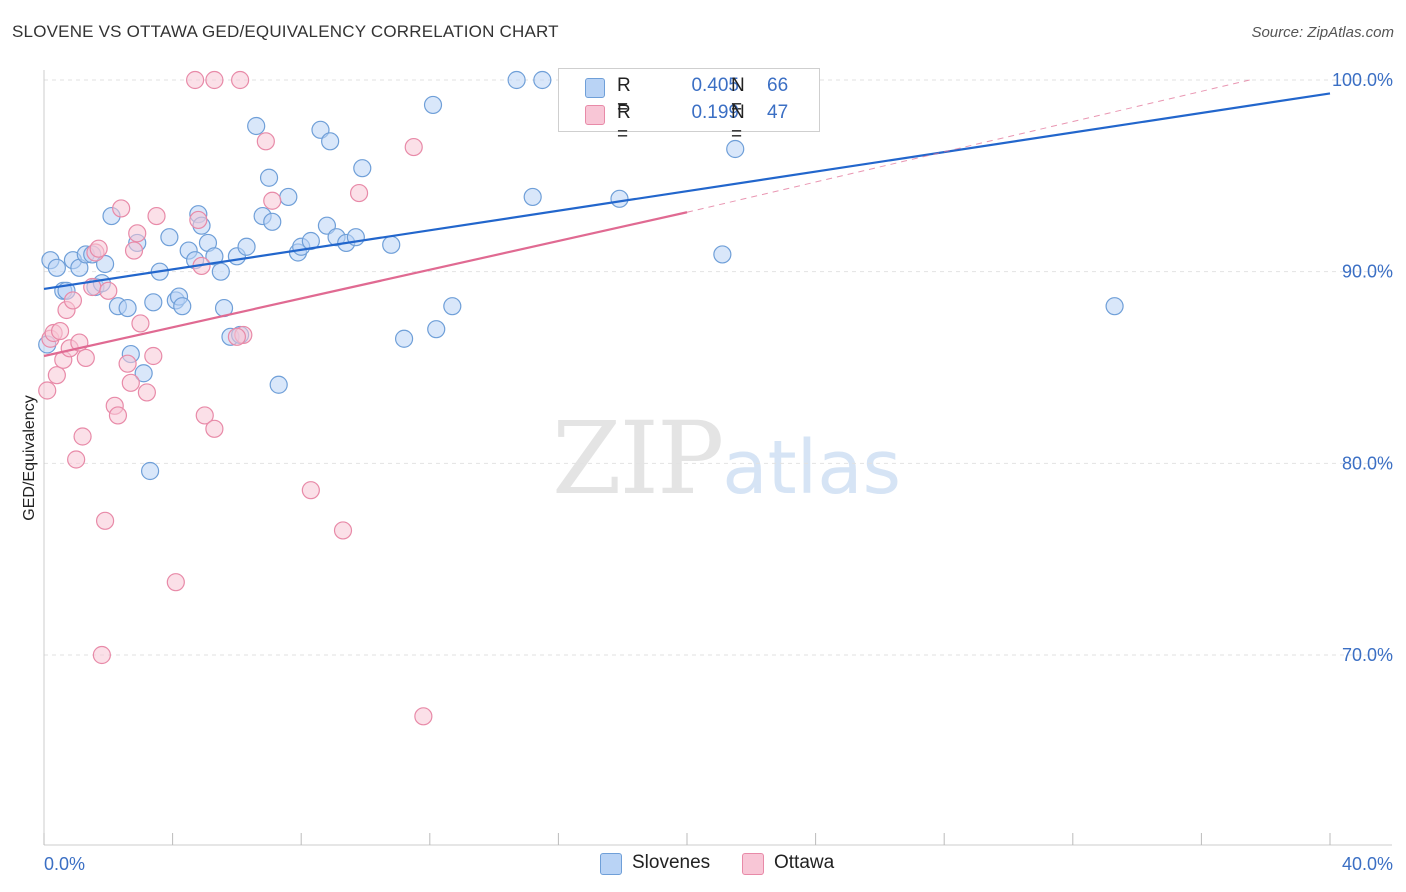  Describe the element at coordinates (365, 284) in the screenshot. I see `ottawa-trend-line` at that location.